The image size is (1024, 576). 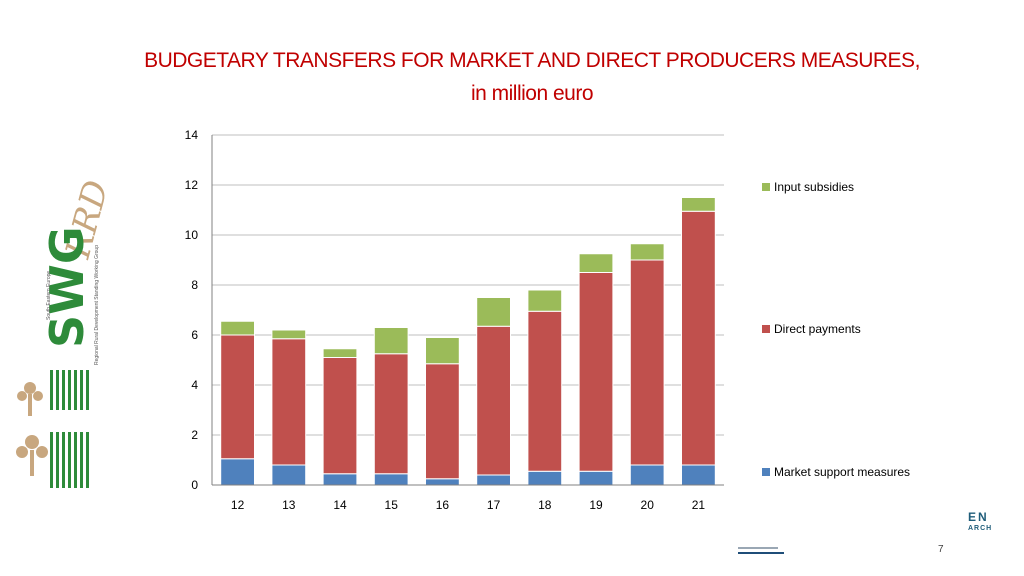 What do you see at coordinates (49, 295) in the screenshot?
I see `logo-caption-1: South Eastern Europe` at bounding box center [49, 295].